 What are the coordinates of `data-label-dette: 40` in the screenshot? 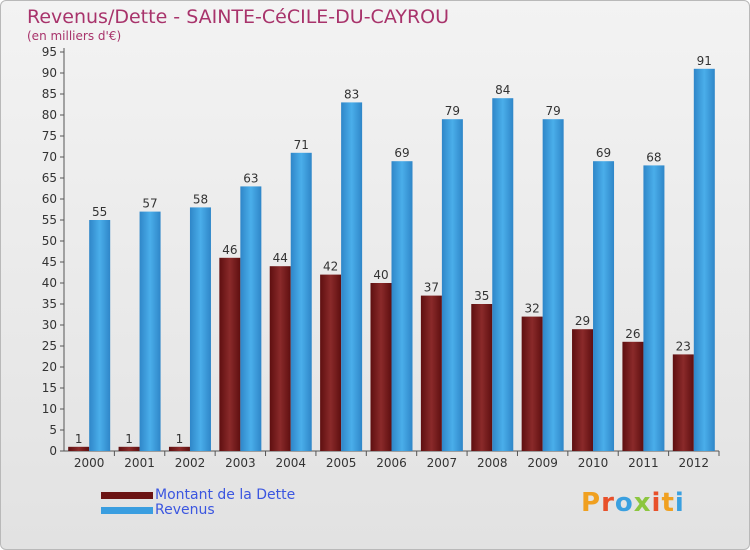 It's located at (380, 275).